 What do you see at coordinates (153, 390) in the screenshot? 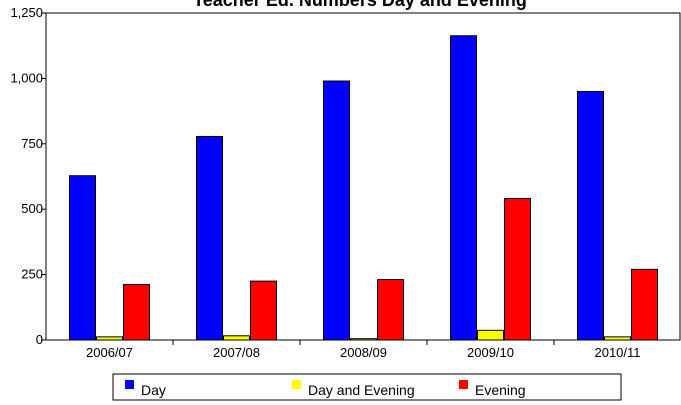
I see `legend-label: Day` at bounding box center [153, 390].